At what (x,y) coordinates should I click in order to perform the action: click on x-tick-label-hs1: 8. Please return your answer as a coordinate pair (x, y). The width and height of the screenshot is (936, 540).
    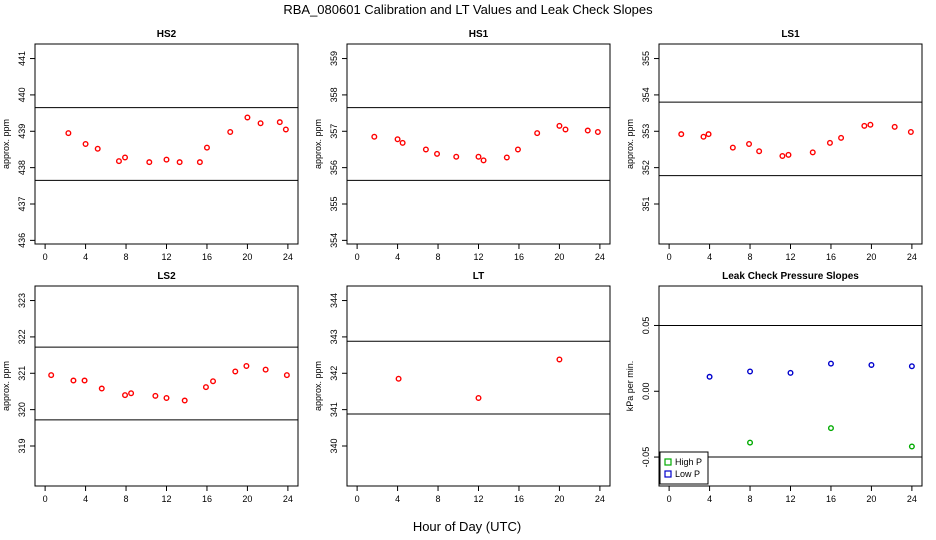
    Looking at the image, I should click on (438, 257).